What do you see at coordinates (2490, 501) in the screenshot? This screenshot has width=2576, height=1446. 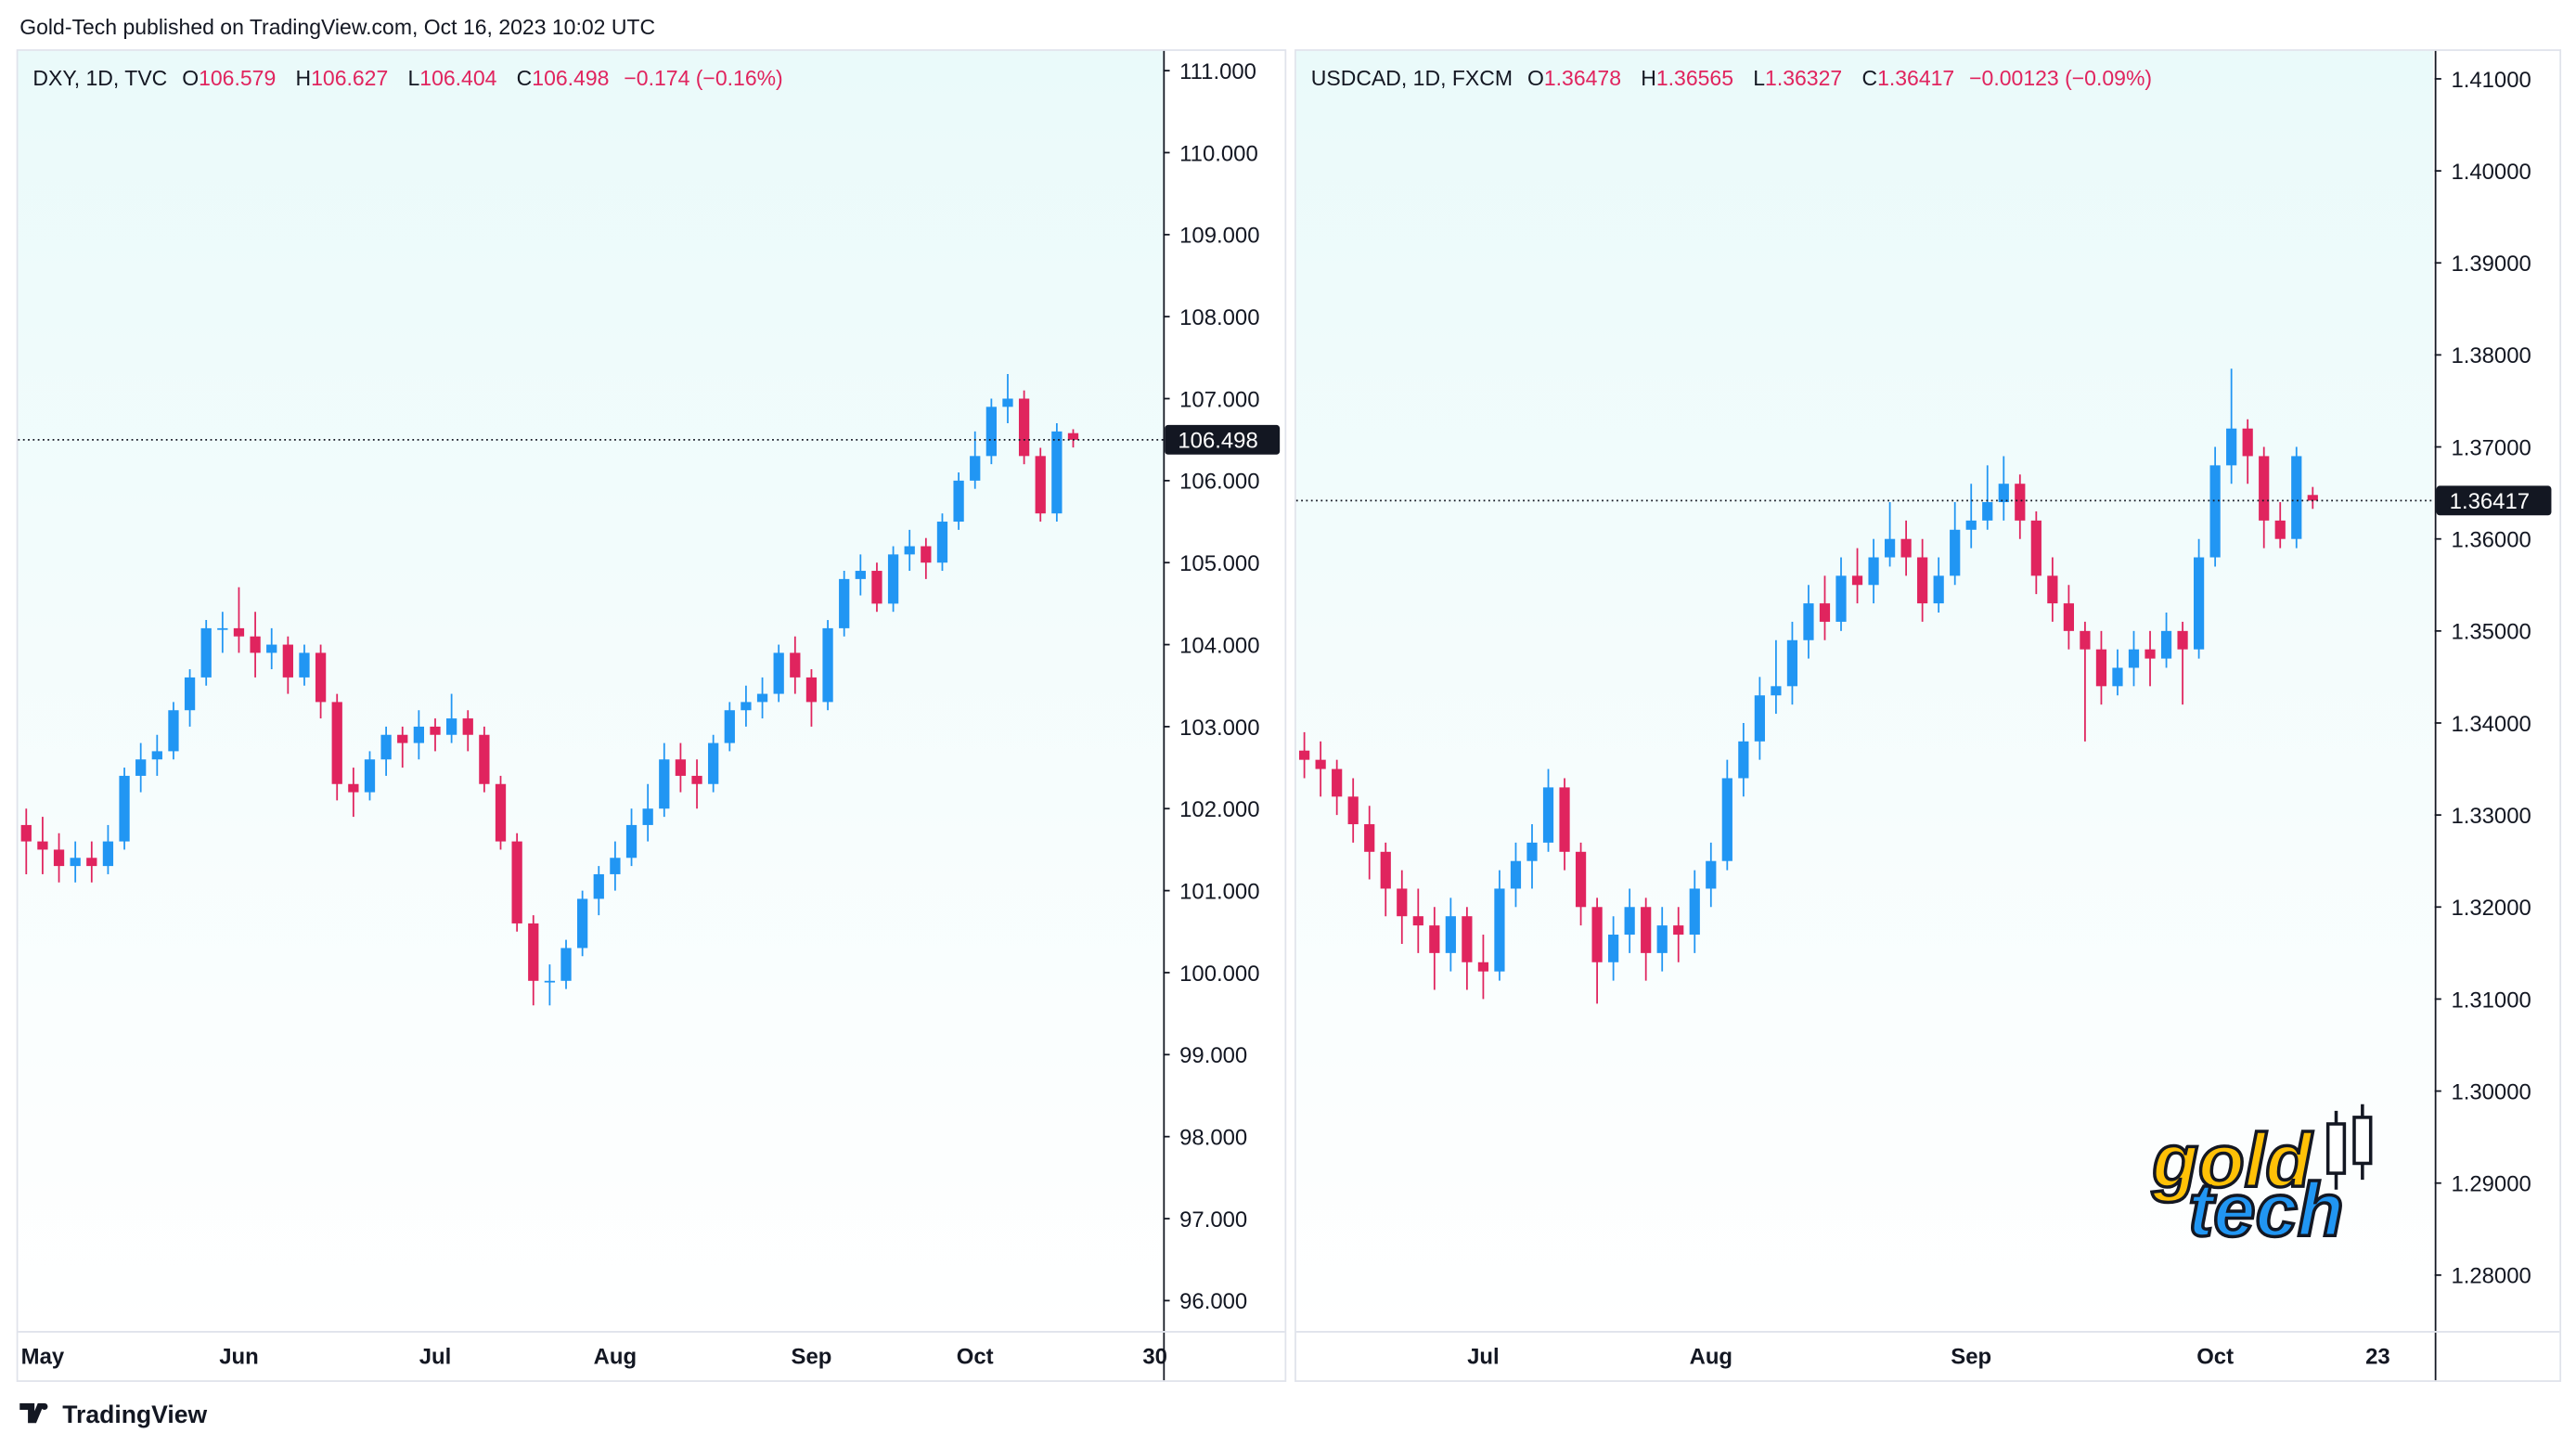 I see `last-price-label: 1.36417` at bounding box center [2490, 501].